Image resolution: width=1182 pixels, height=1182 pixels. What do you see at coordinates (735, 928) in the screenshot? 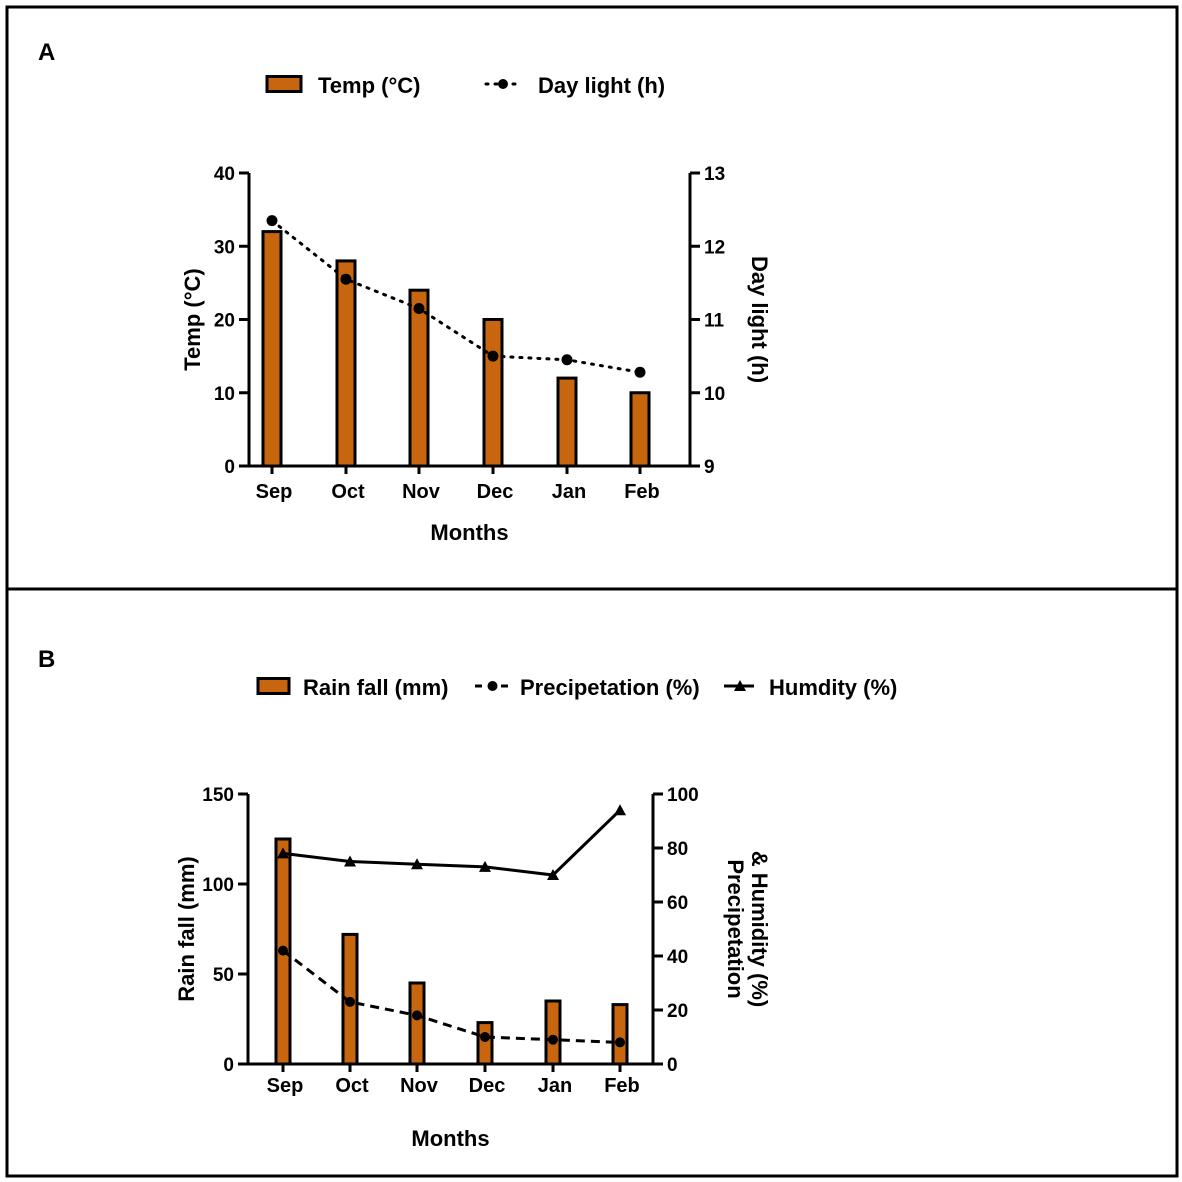
I see `y-axis-title-right: Precipetation` at bounding box center [735, 928].